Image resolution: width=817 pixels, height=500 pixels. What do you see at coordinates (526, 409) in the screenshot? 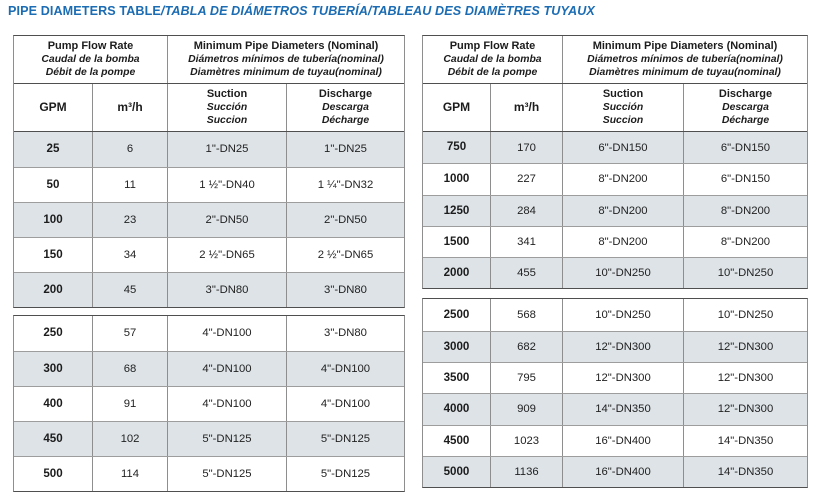
I see `cell-m3h: 909` at bounding box center [526, 409].